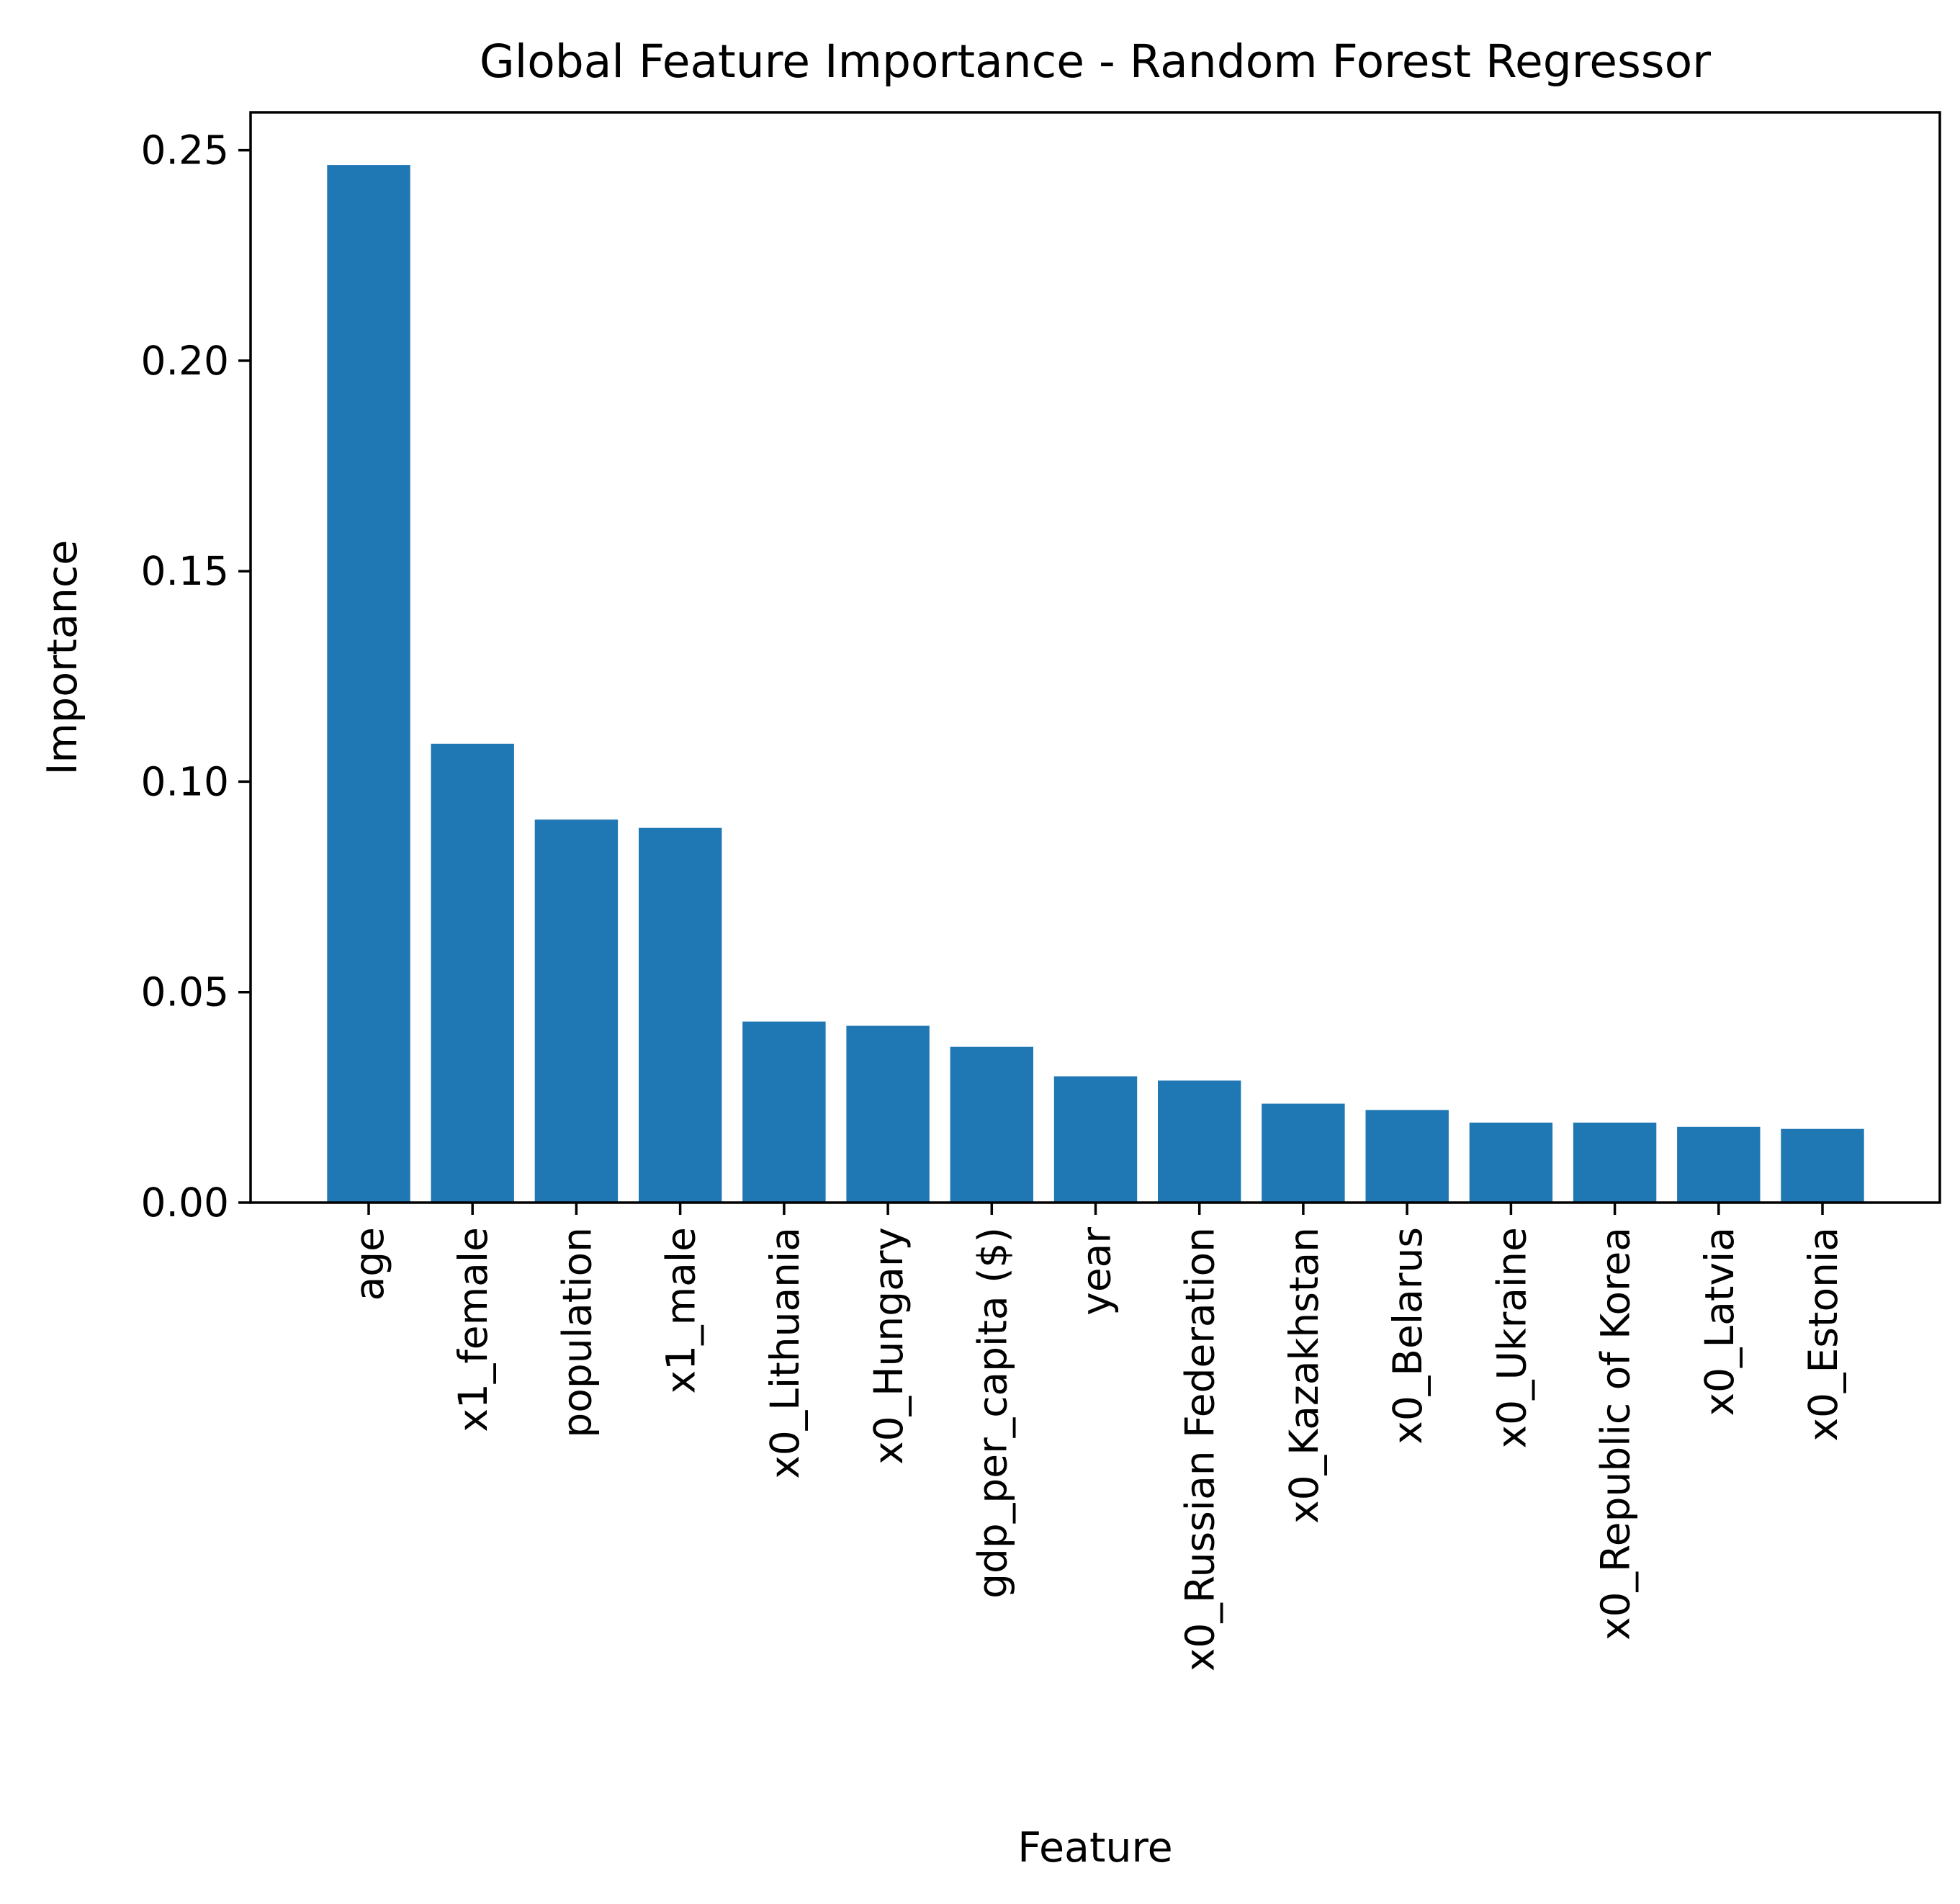  I want to click on y-tick-label: 0.15, so click(185, 571).